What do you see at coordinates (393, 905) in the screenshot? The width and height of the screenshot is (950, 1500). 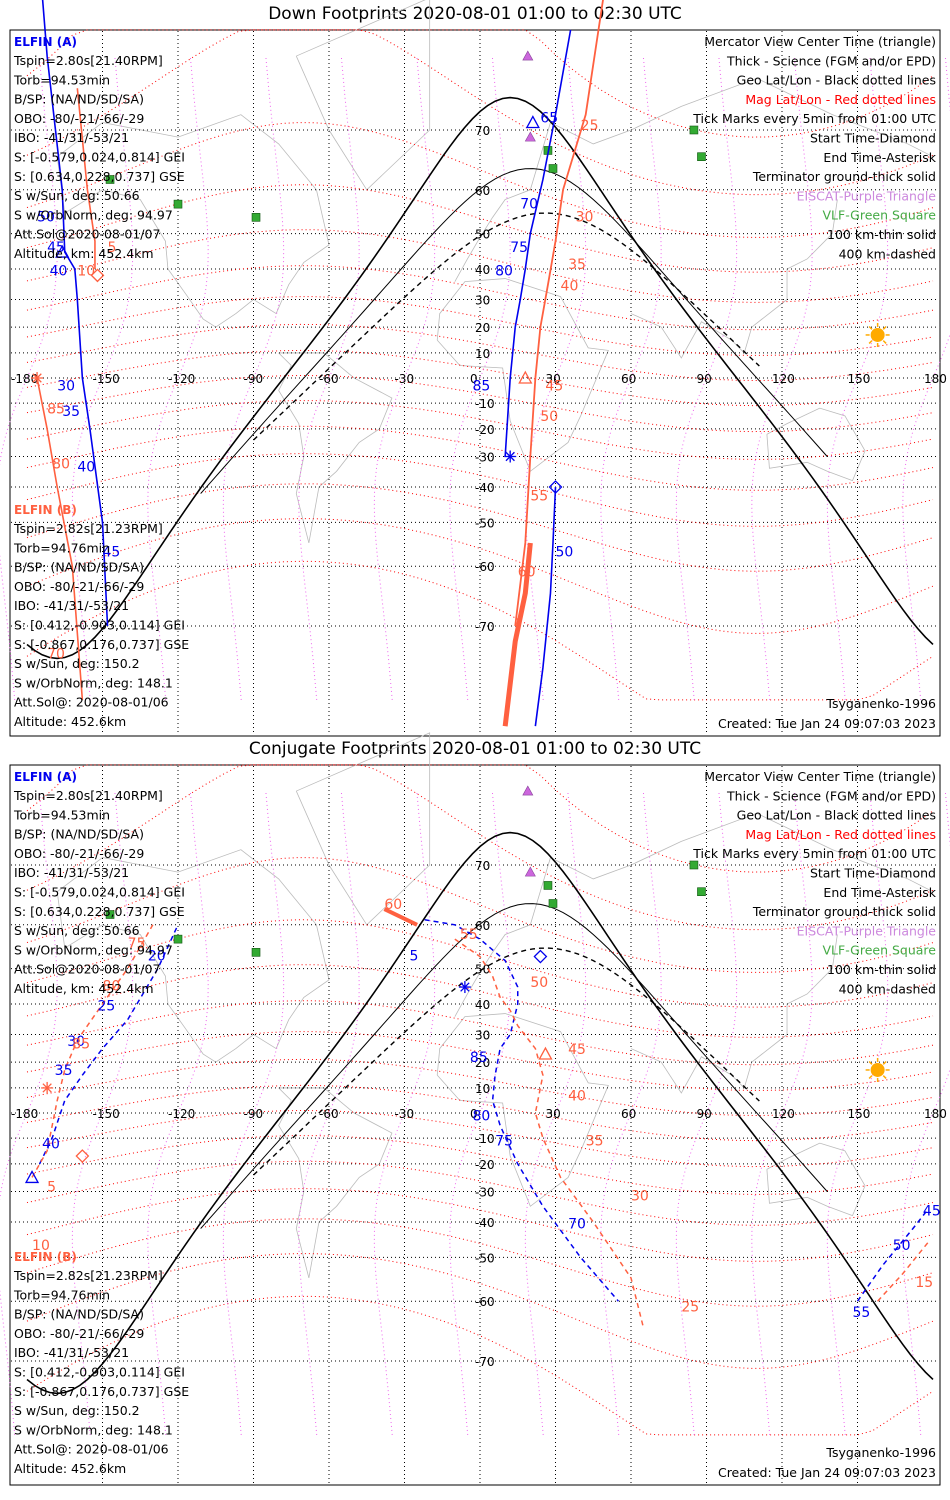 I see `elfin-b-tick-label: 60` at bounding box center [393, 905].